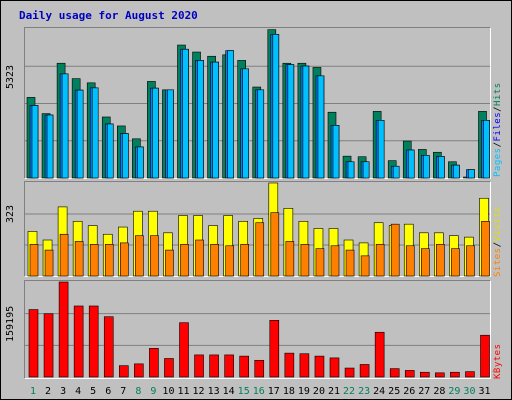  I want to click on x-tick-label-30: 30, so click(469, 391).